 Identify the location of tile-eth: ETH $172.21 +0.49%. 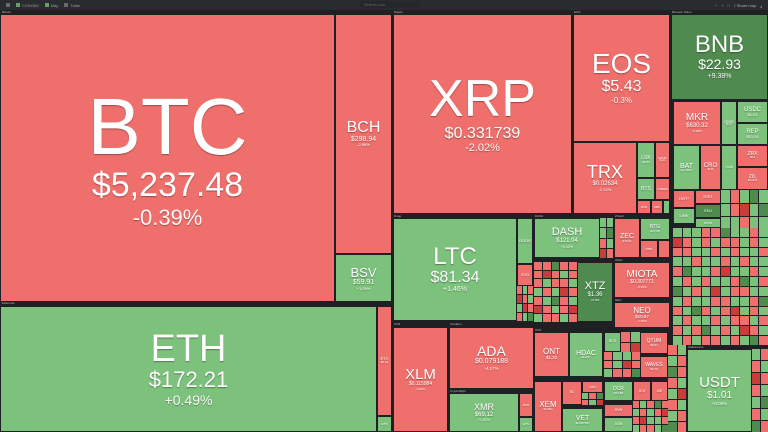
(188, 369).